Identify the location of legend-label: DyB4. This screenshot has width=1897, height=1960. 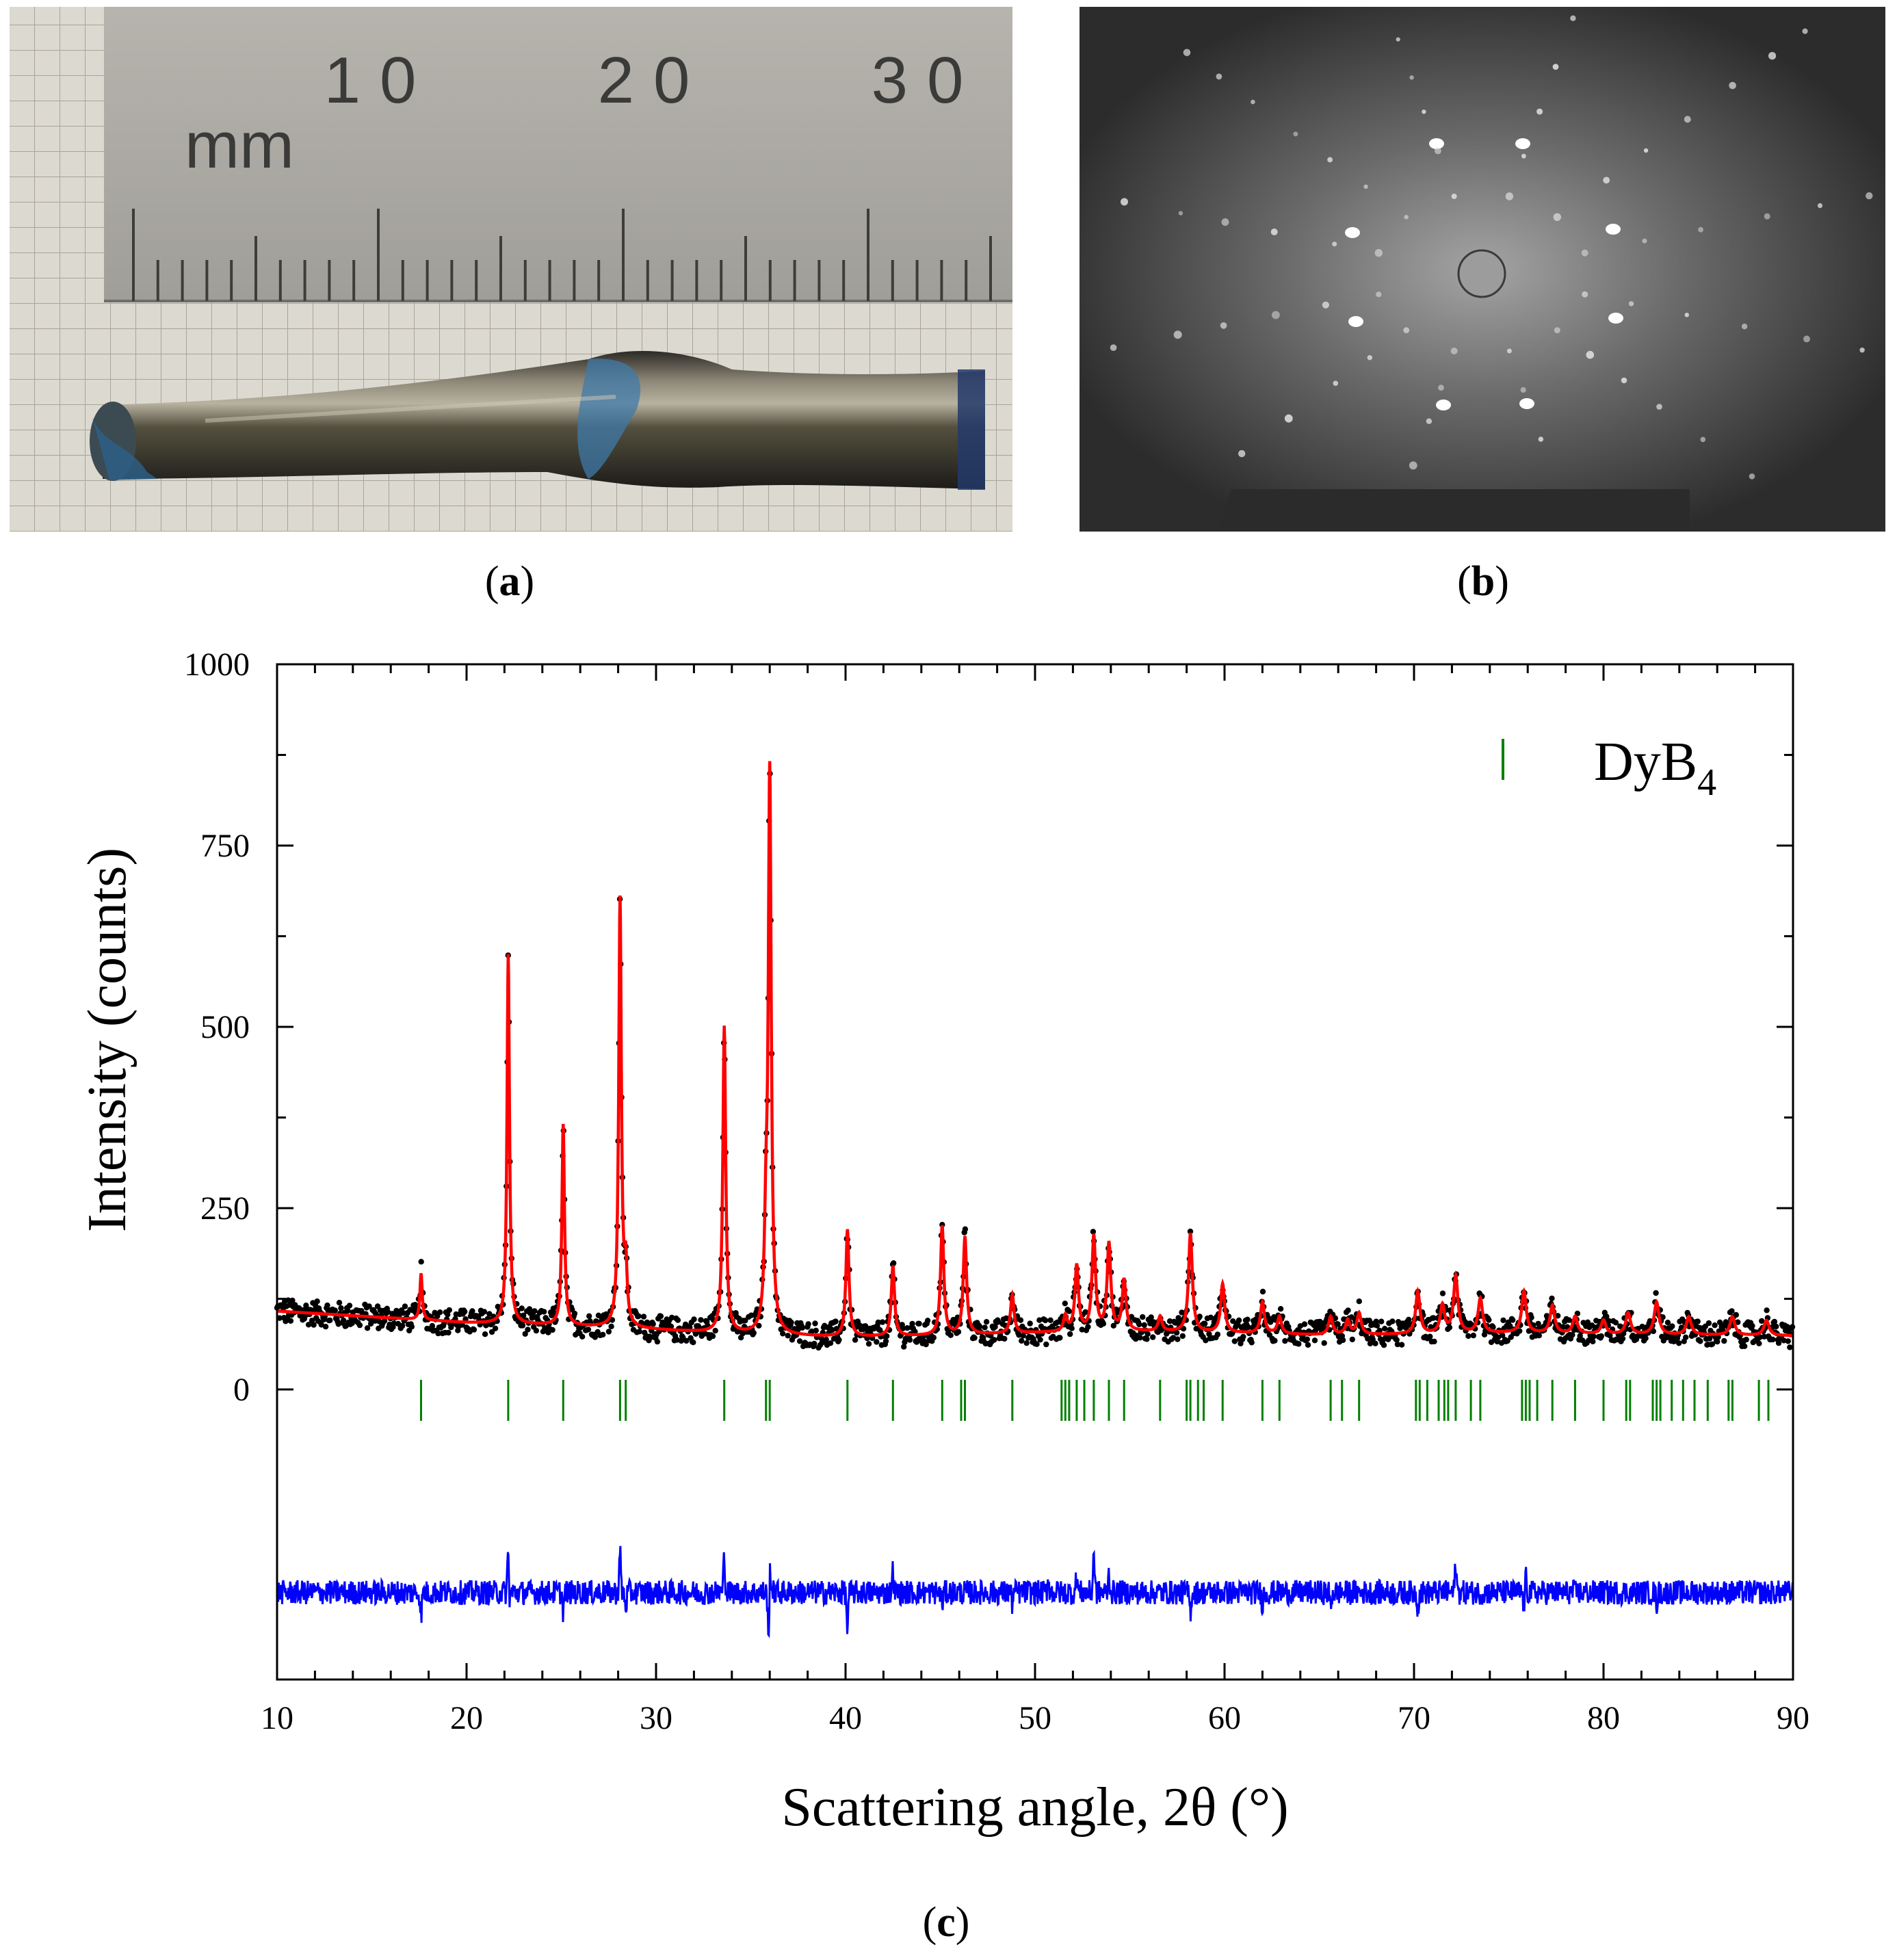
(1655, 768).